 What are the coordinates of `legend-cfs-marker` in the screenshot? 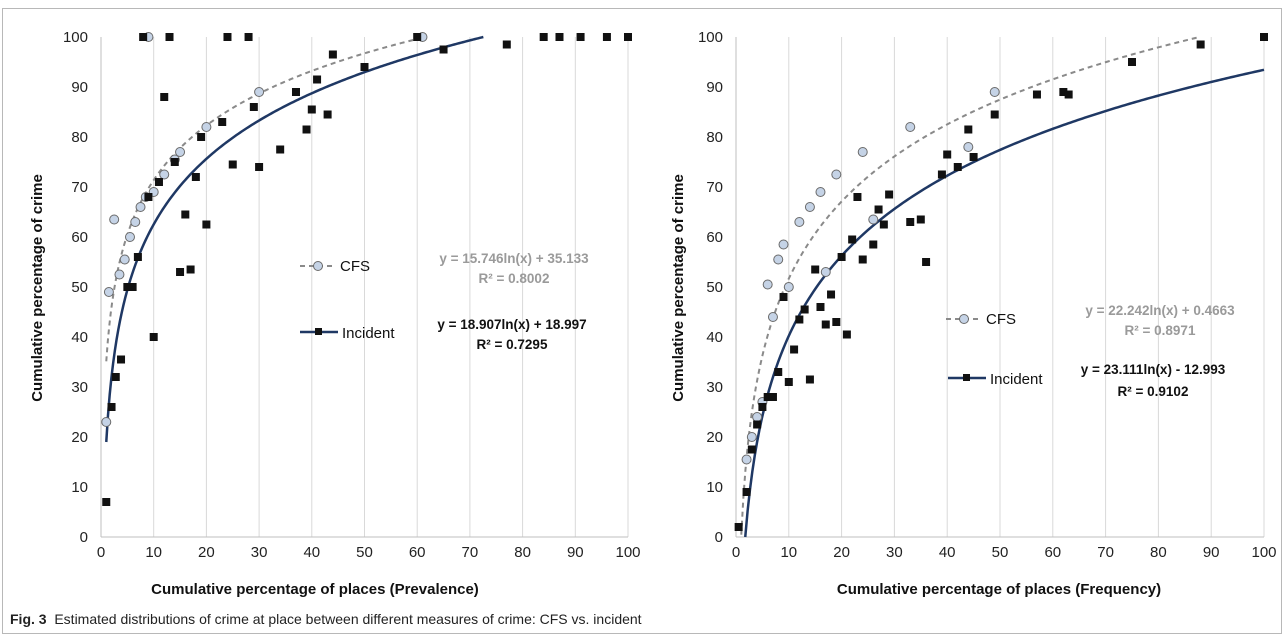 It's located at (964, 319).